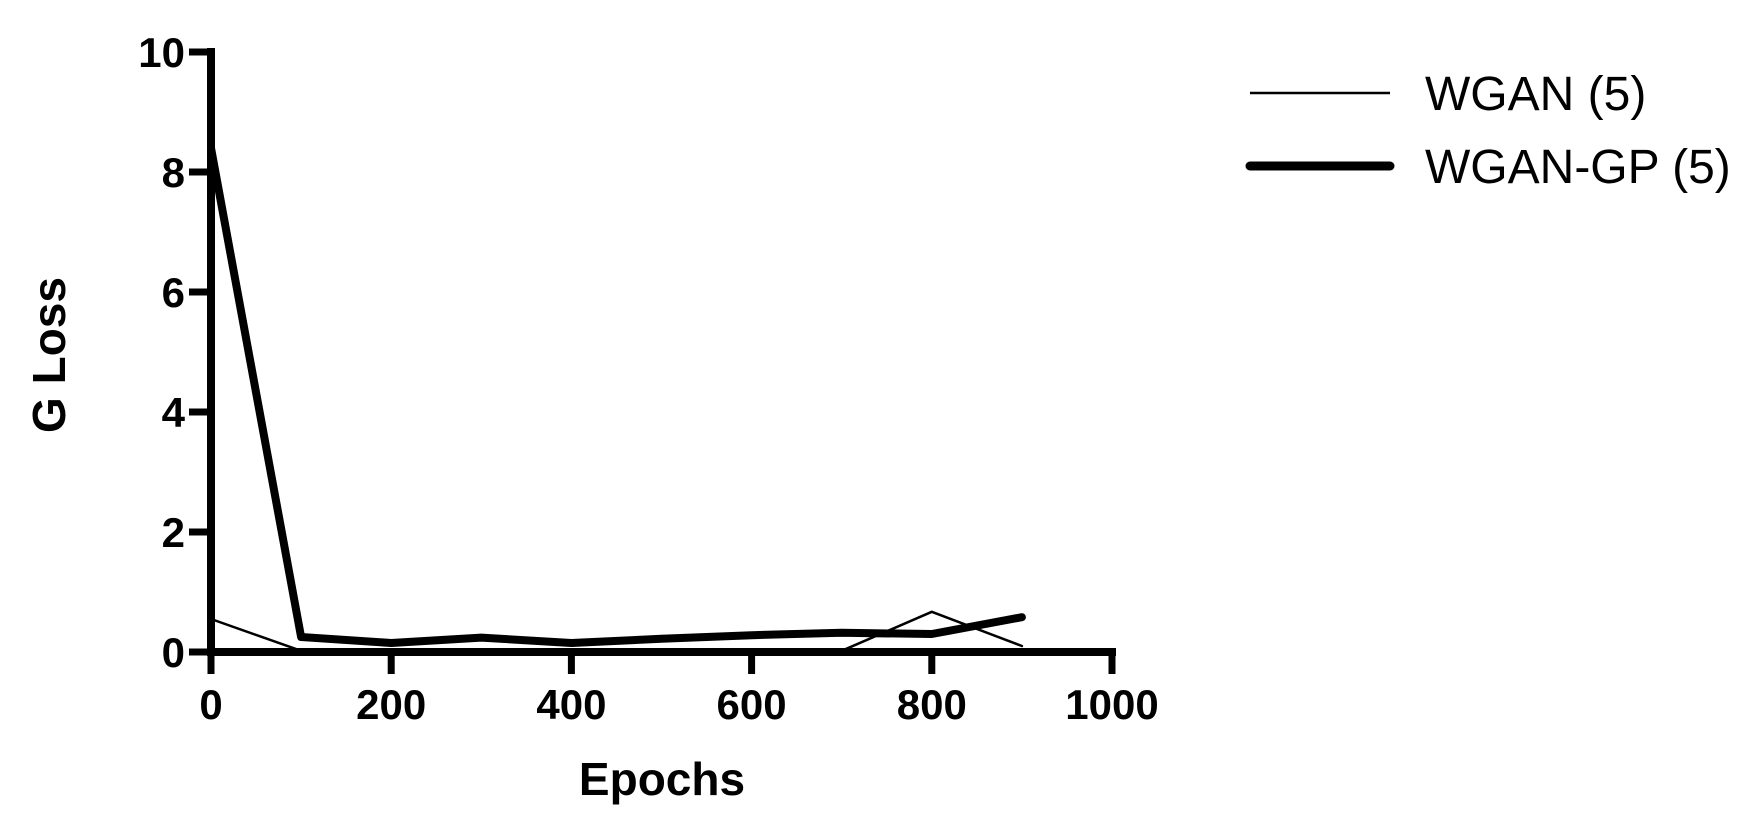 The width and height of the screenshot is (1750, 830). Describe the element at coordinates (679, 690) in the screenshot. I see `x-axis-ticks: 0 200 400 600 800 1000` at that location.